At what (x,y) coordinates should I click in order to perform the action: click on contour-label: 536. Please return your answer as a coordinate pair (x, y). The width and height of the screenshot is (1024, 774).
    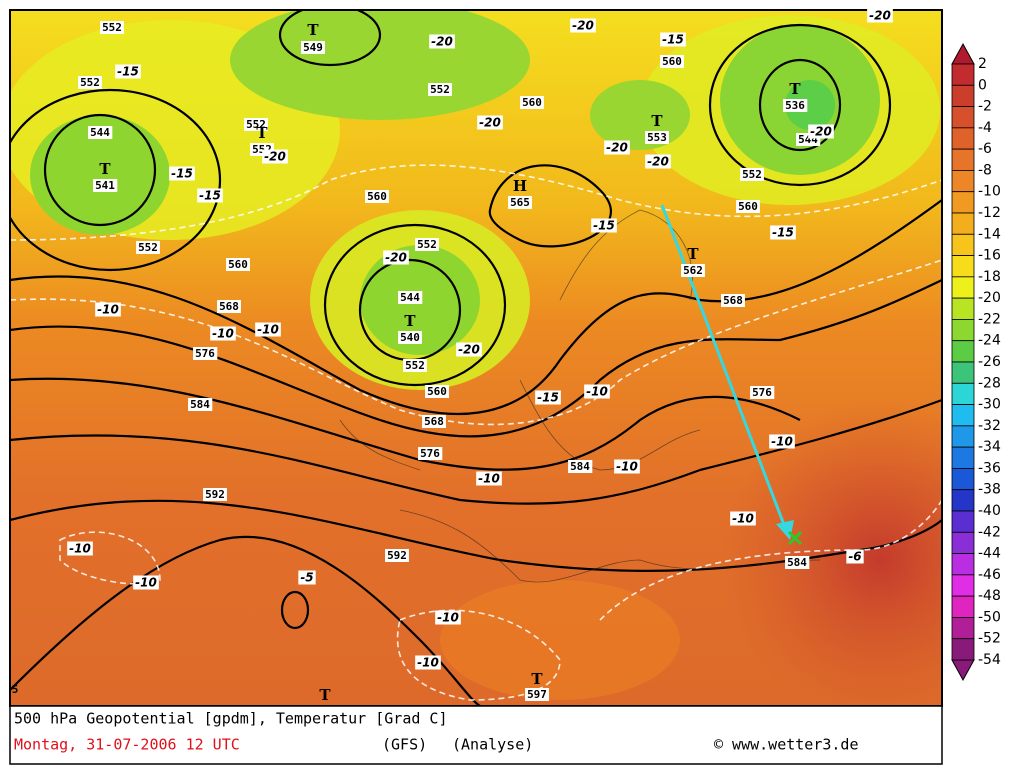
    Looking at the image, I should click on (795, 105).